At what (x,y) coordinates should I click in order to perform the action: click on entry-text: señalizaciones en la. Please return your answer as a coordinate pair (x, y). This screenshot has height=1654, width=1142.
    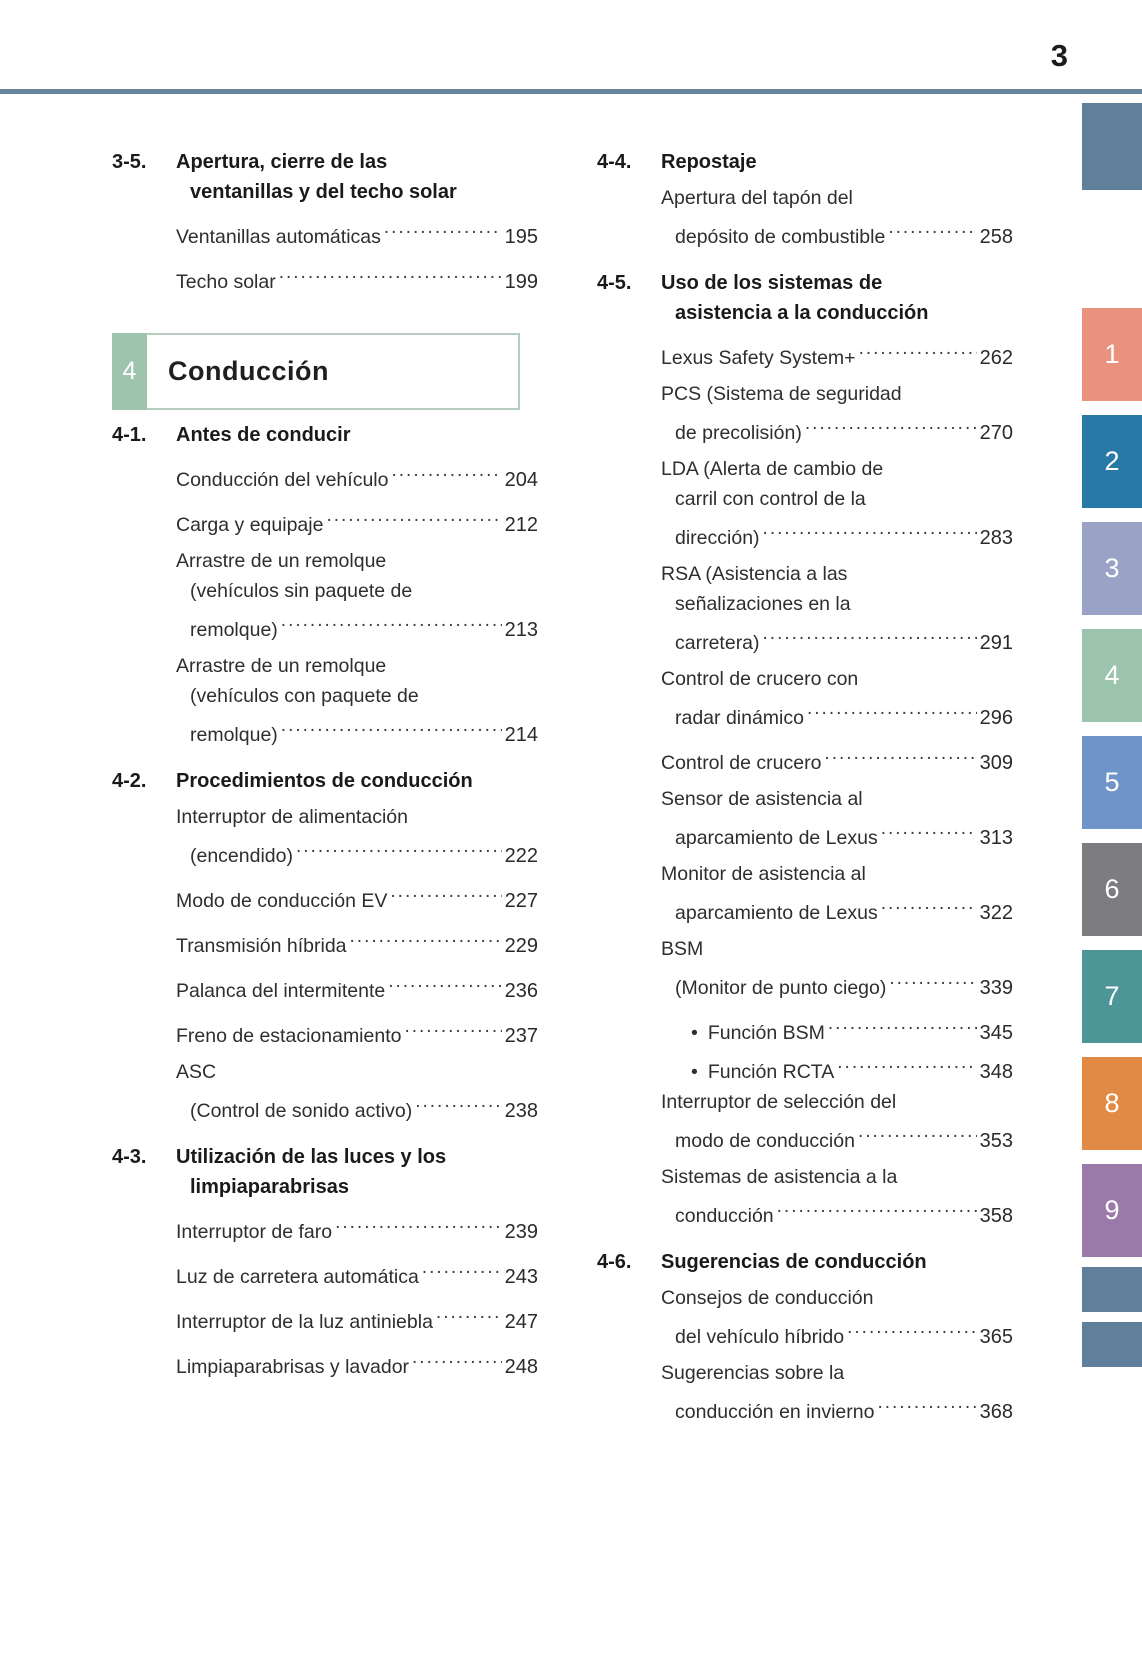
    Looking at the image, I should click on (763, 604).